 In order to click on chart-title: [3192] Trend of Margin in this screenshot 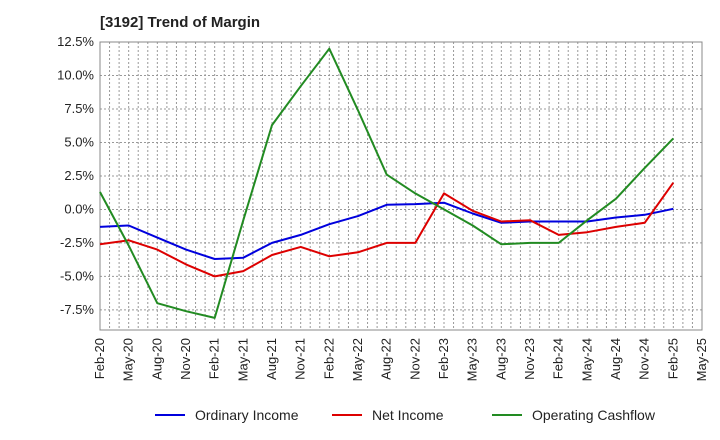, I will do `click(180, 22)`.